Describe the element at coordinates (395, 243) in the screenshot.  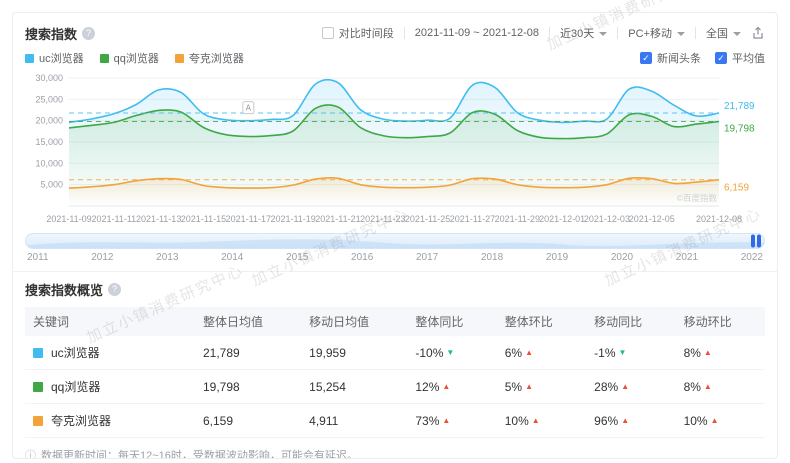
I see `timeline-minimap` at that location.